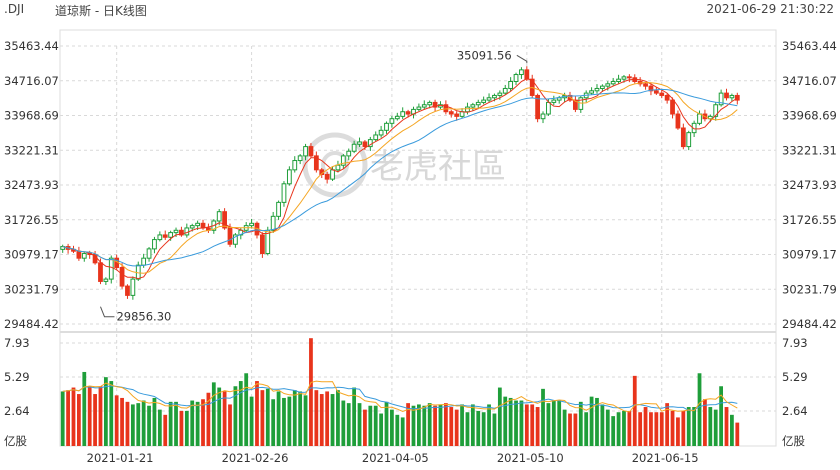 Image resolution: width=840 pixels, height=470 pixels. I want to click on price-tick-left: 30979.17, so click(31, 255).